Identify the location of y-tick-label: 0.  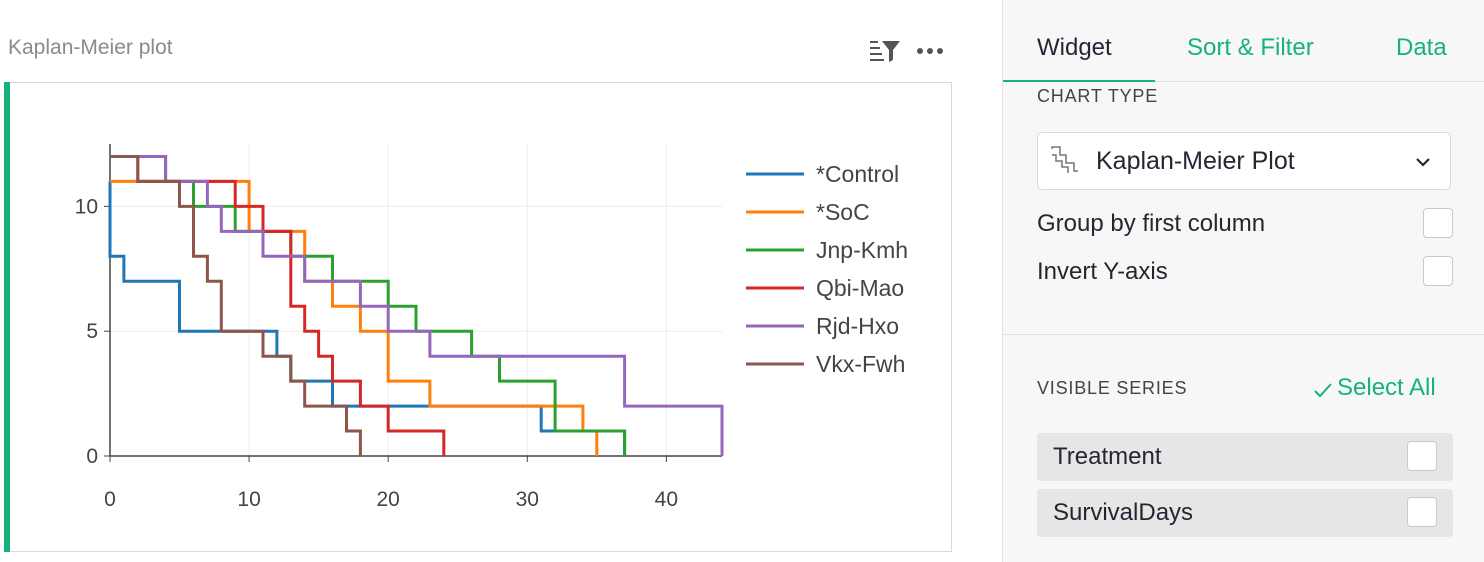
(92, 456).